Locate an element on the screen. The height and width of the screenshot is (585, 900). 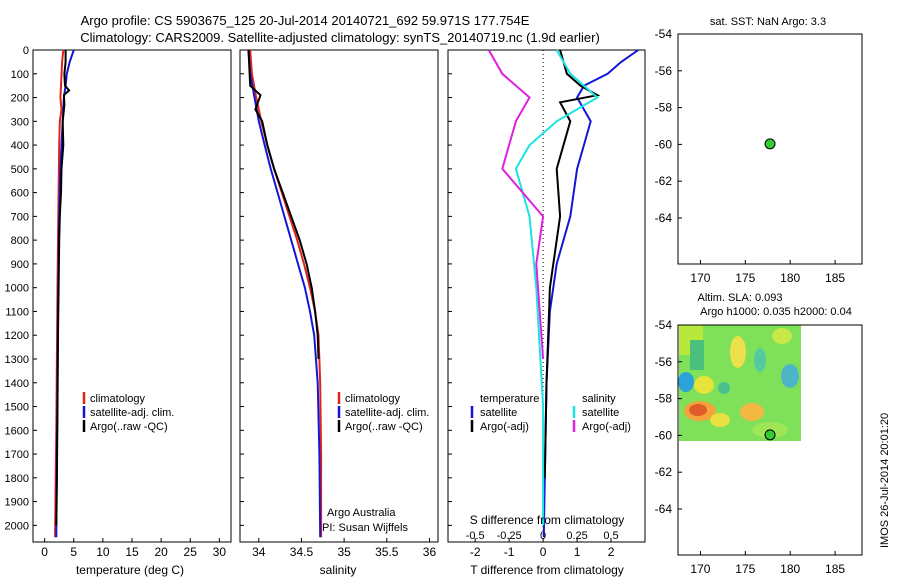
y-tick-label: 400 is located at coordinates (20, 146).